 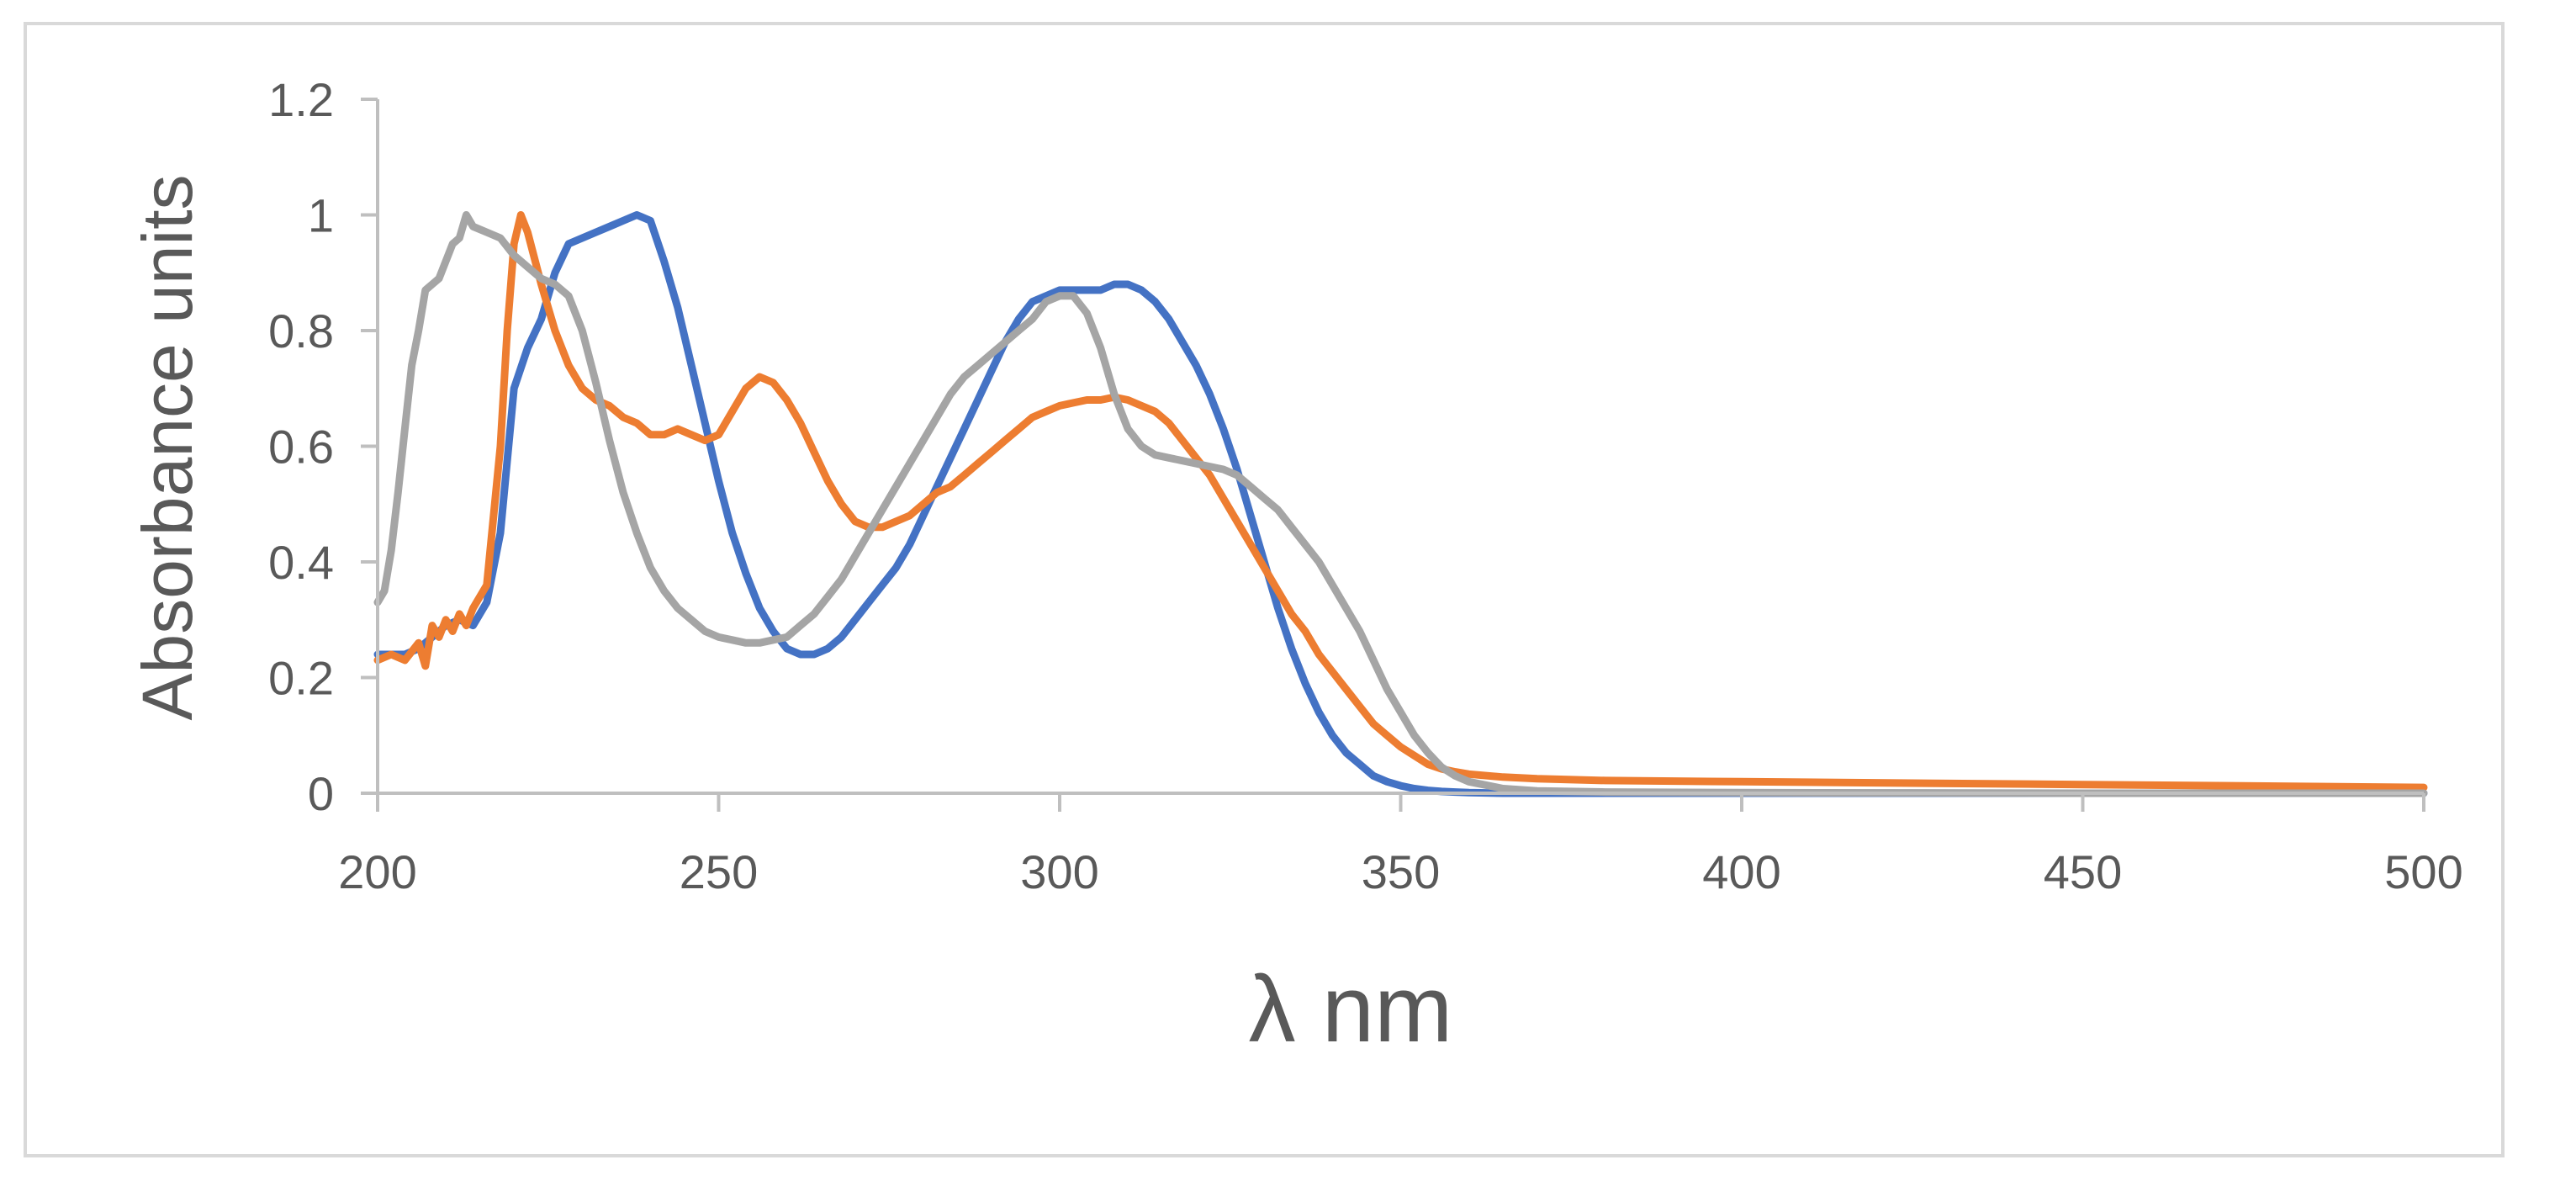 I want to click on y-tick-label: 0.6, so click(x=301, y=447).